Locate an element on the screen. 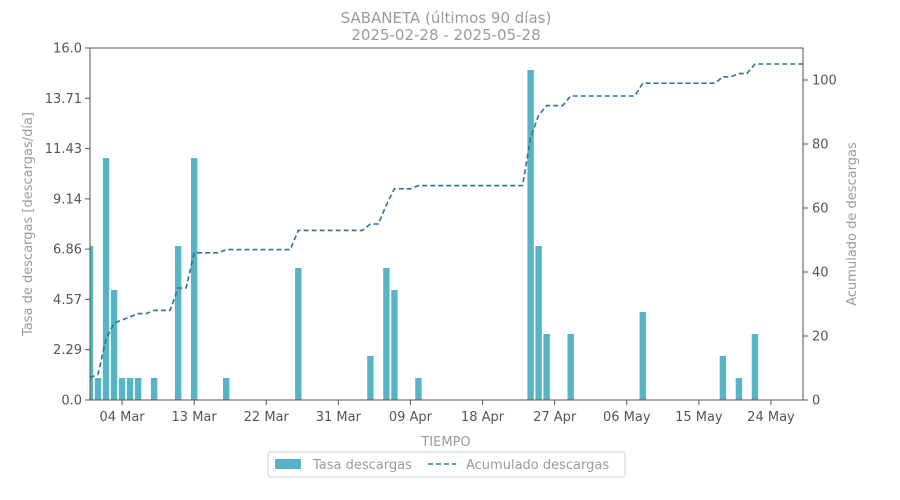  x-tick-label: 27 Apr is located at coordinates (555, 417).